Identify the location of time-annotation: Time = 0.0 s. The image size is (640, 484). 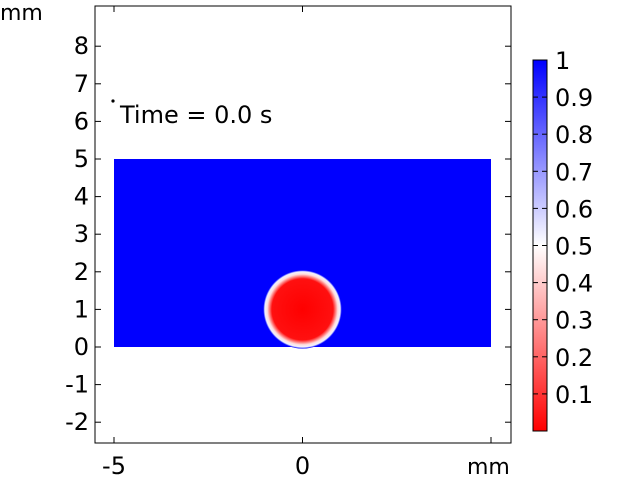
(195, 115).